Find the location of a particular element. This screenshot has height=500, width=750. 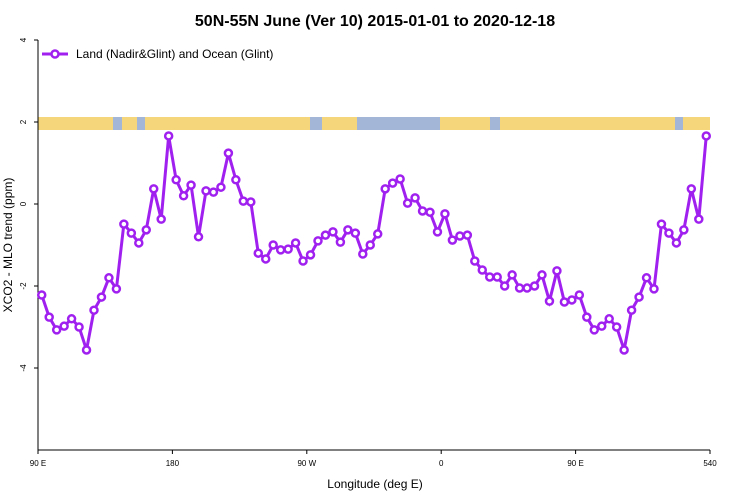

x-tick-label: 540 is located at coordinates (710, 463).